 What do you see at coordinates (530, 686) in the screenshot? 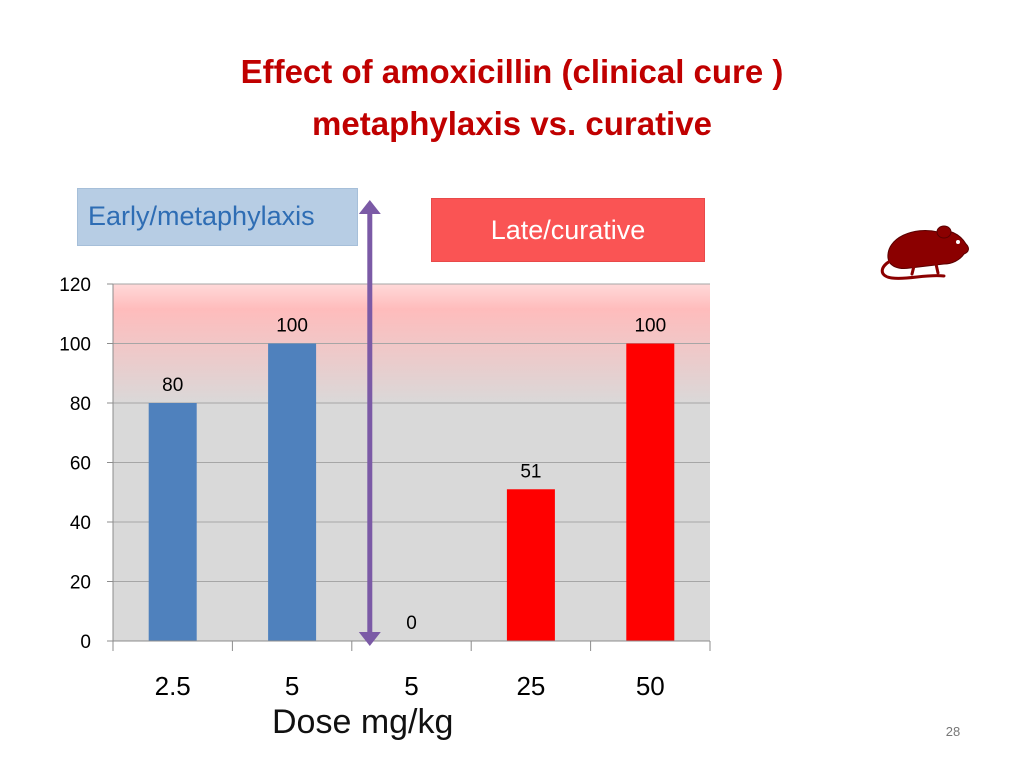
I see `x-tick-label: 25` at bounding box center [530, 686].